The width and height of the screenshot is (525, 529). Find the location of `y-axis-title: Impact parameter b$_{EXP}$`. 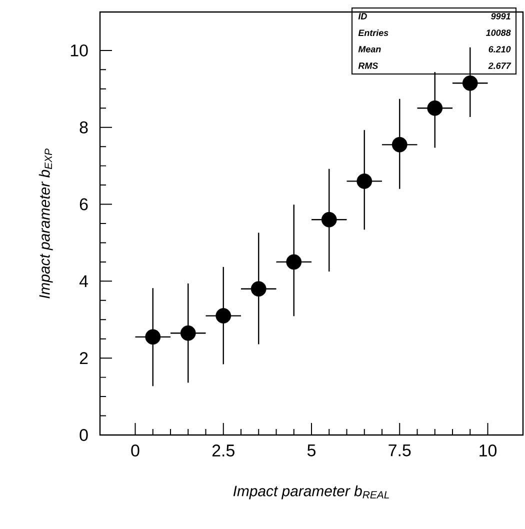

y-axis-title: Impact parameter b$_{EXP}$ is located at coordinates (45, 223).